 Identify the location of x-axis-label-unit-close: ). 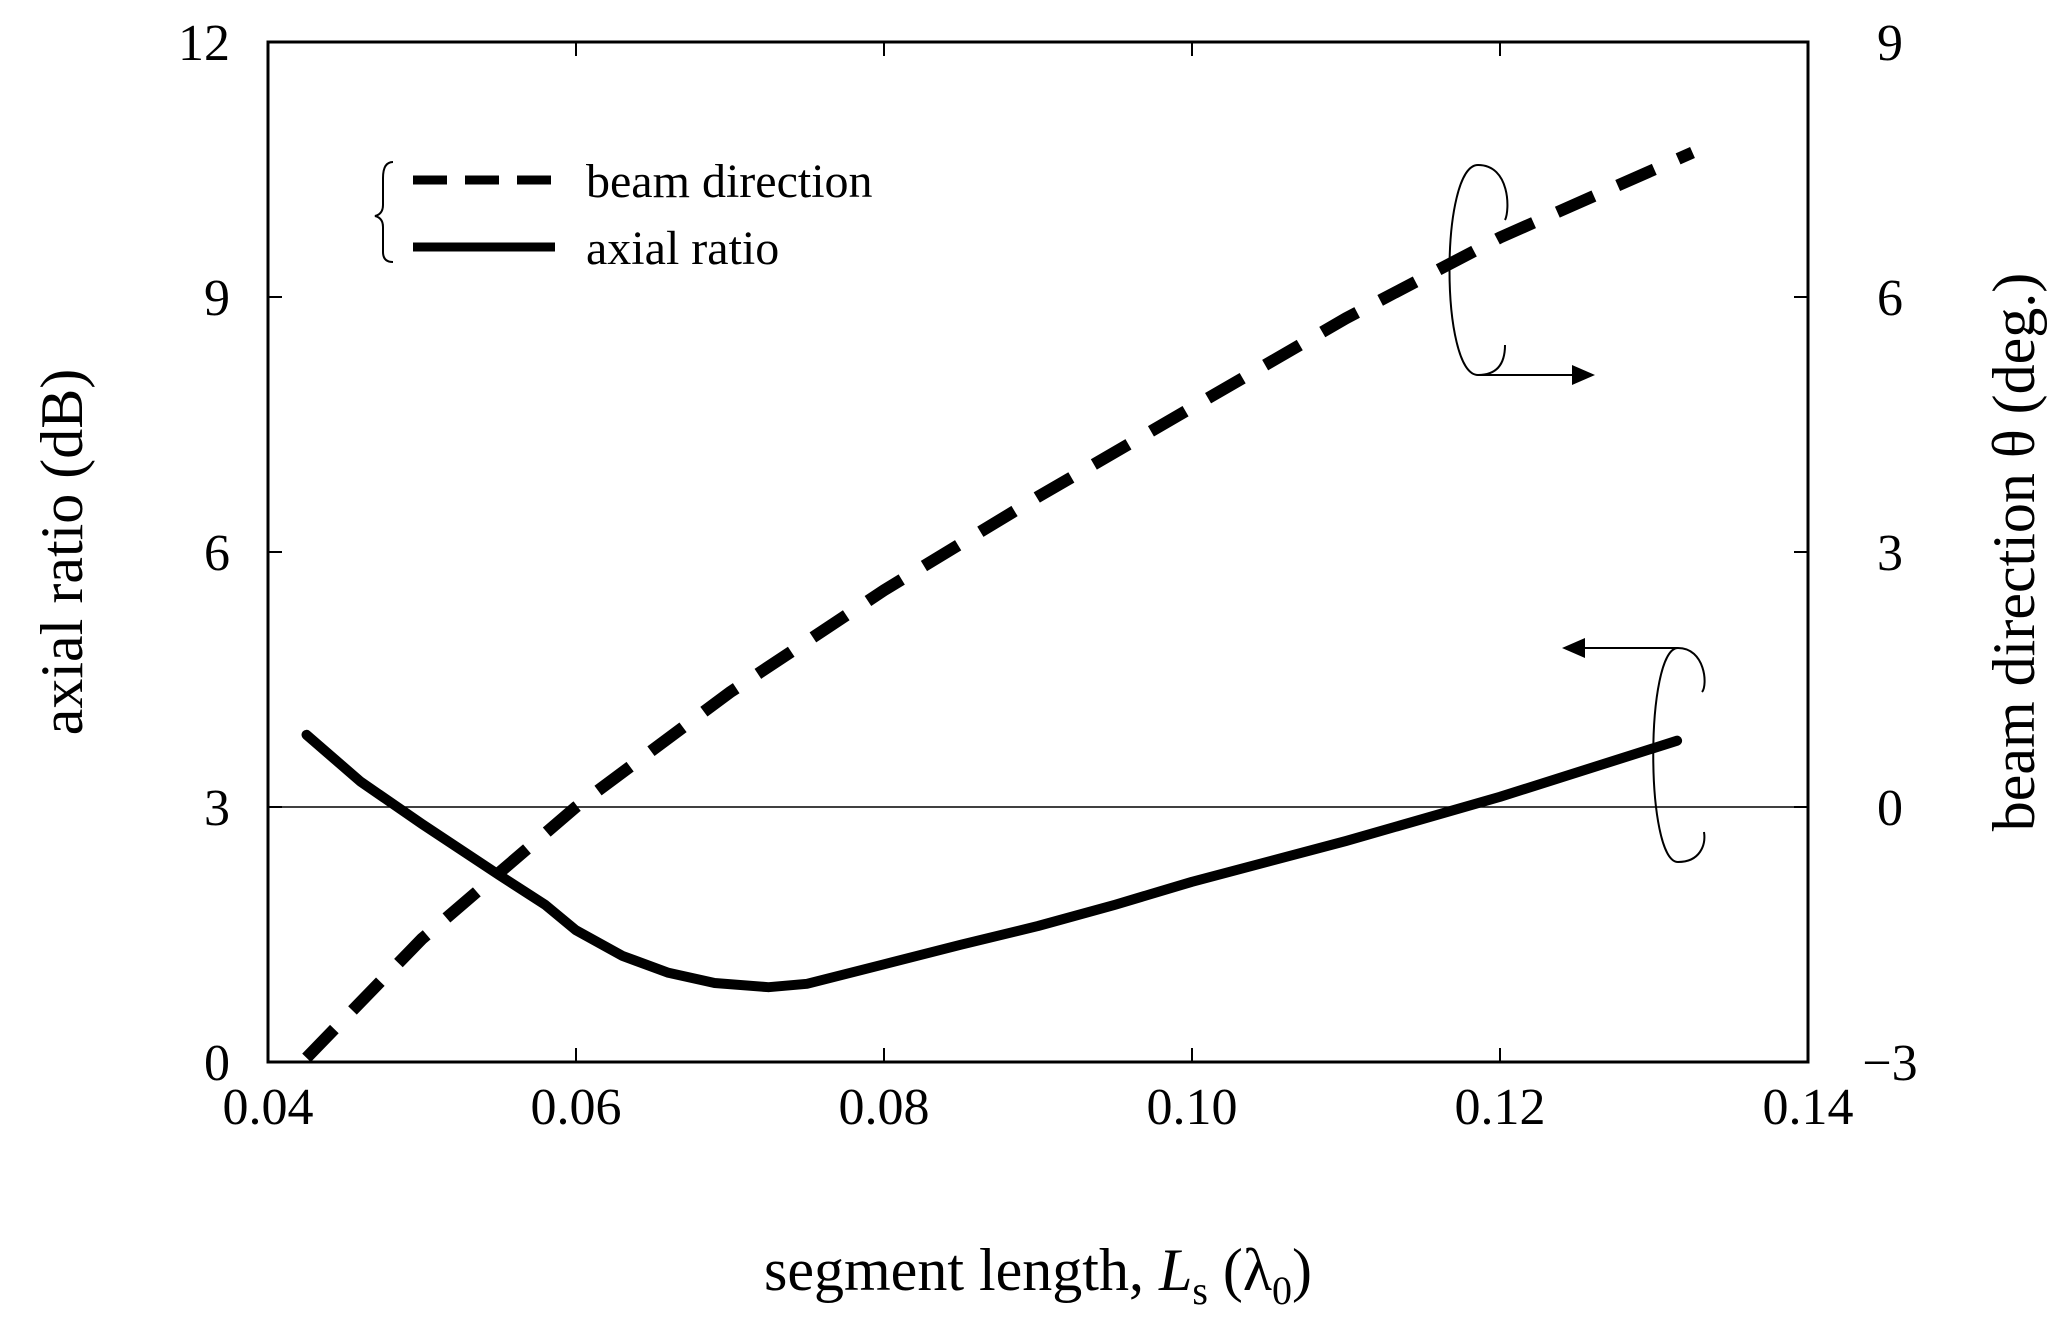
(1302, 1270).